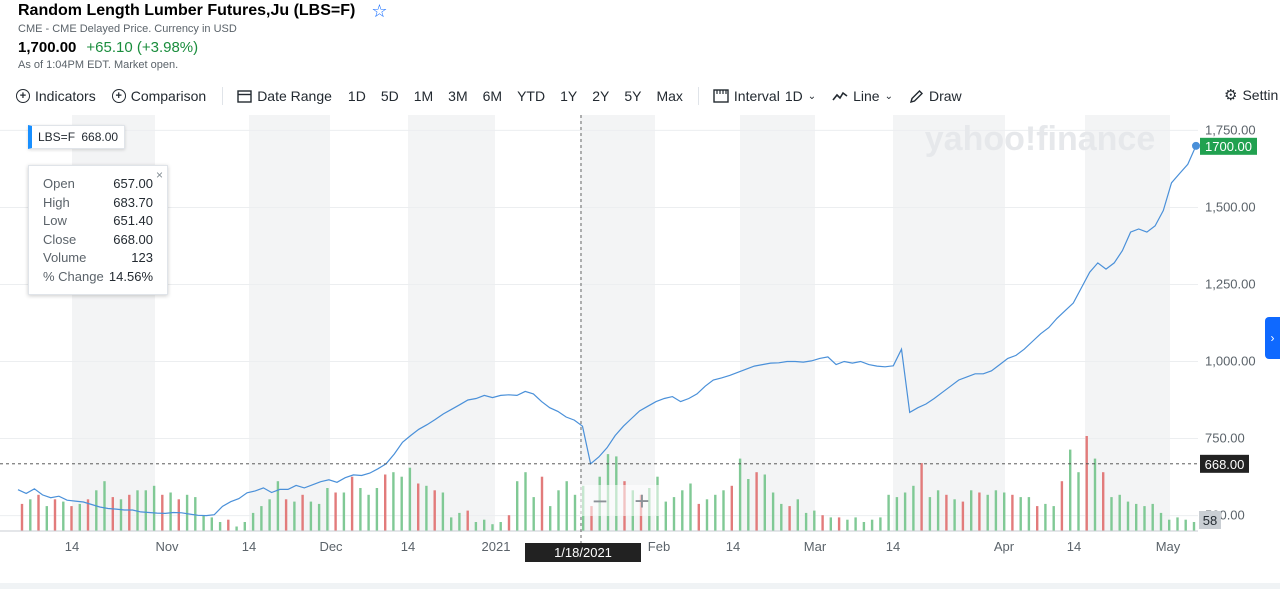 The image size is (1280, 589). Describe the element at coordinates (669, 96) in the screenshot. I see `range-max: Max` at that location.